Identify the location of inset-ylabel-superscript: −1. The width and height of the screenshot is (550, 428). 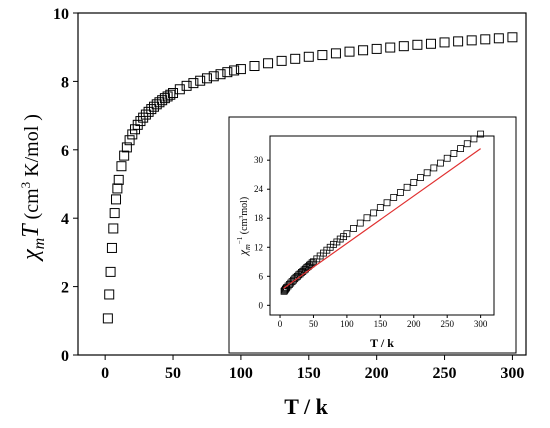
(240, 240).